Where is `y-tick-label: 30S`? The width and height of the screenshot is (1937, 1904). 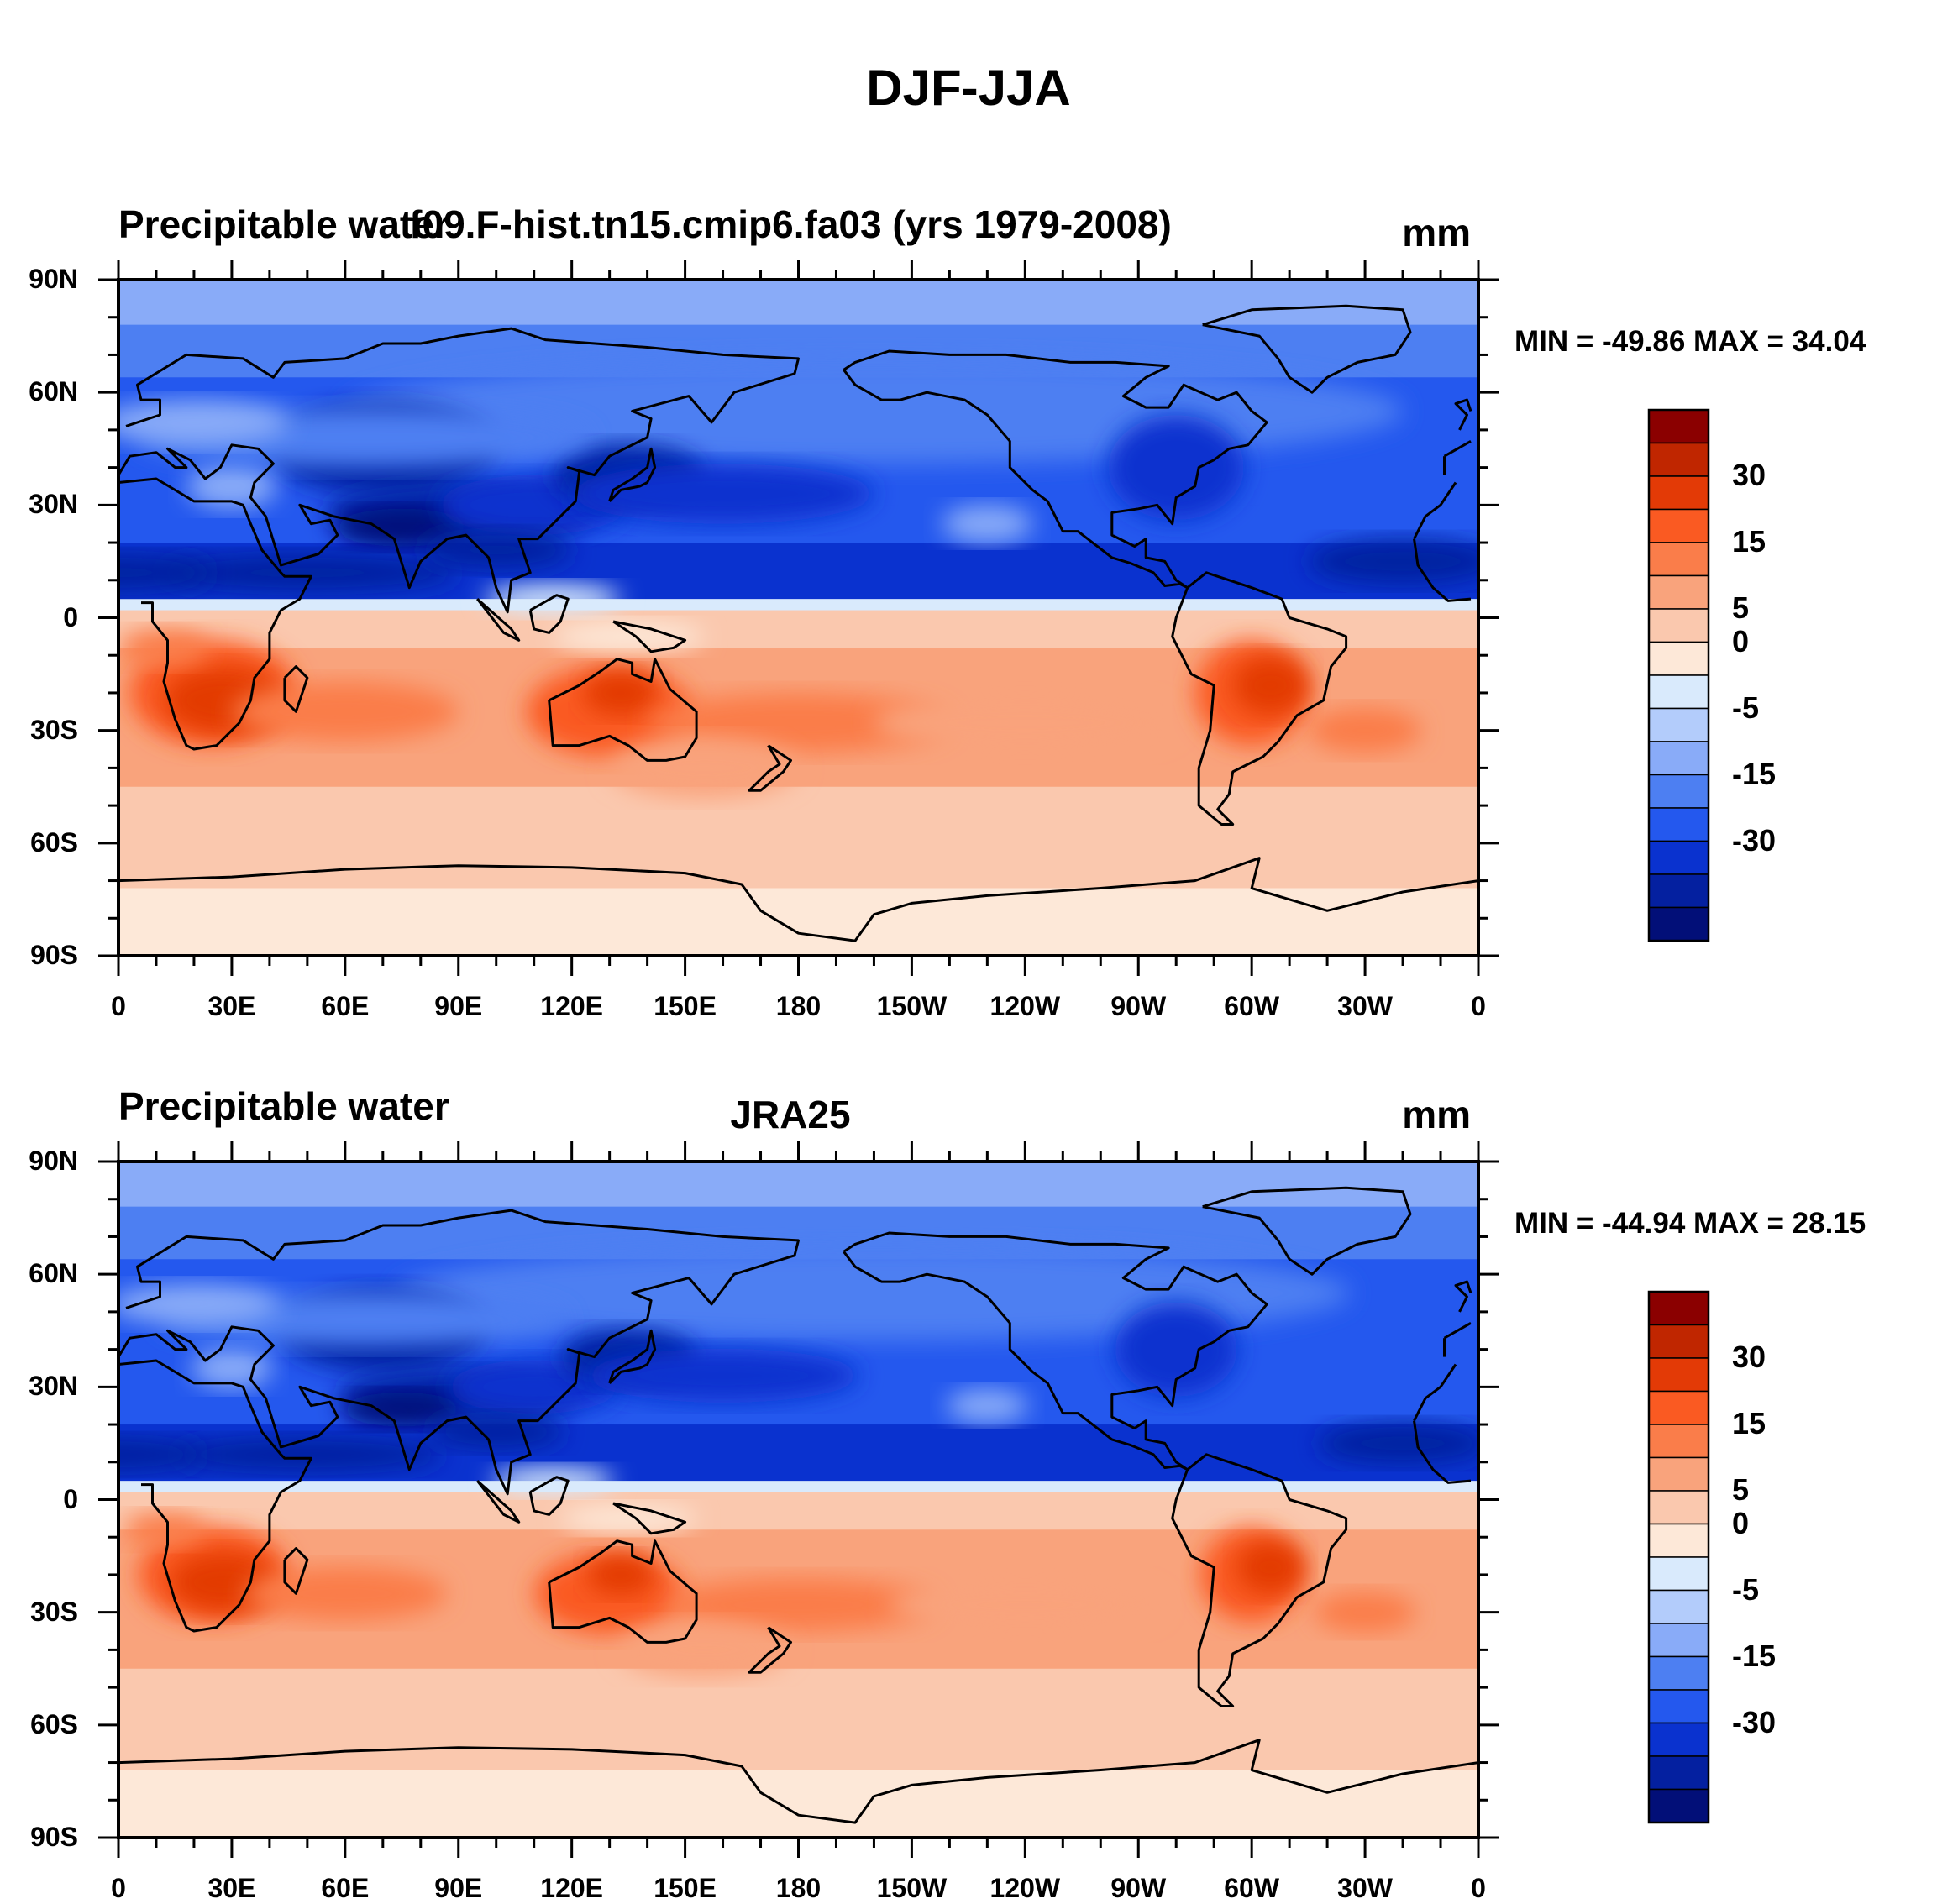
y-tick-label: 30S is located at coordinates (54, 730).